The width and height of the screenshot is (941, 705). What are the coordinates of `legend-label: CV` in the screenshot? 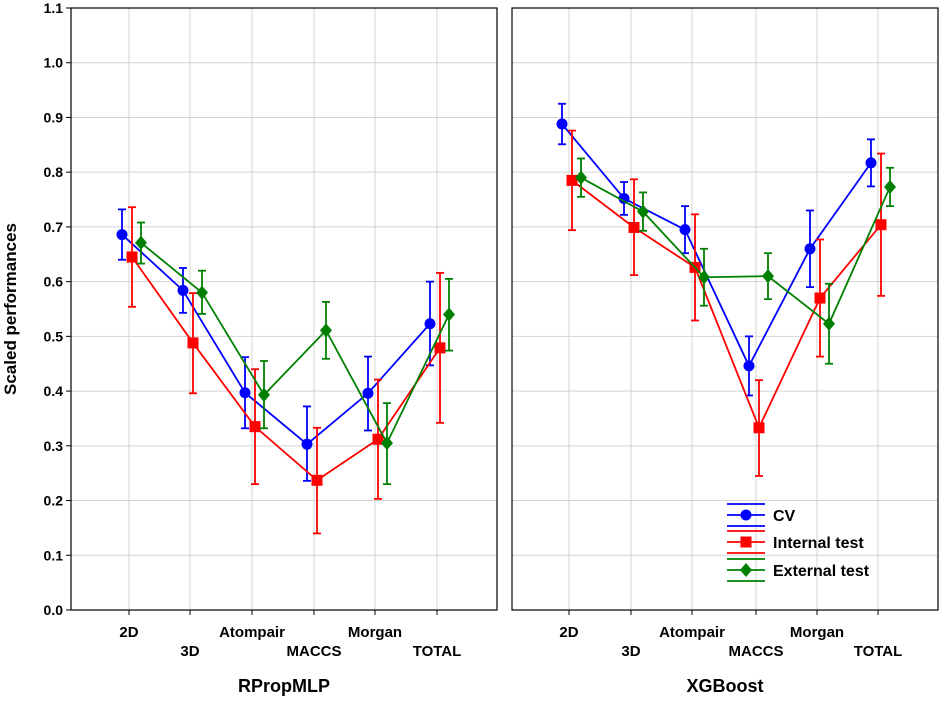 It's located at (784, 516).